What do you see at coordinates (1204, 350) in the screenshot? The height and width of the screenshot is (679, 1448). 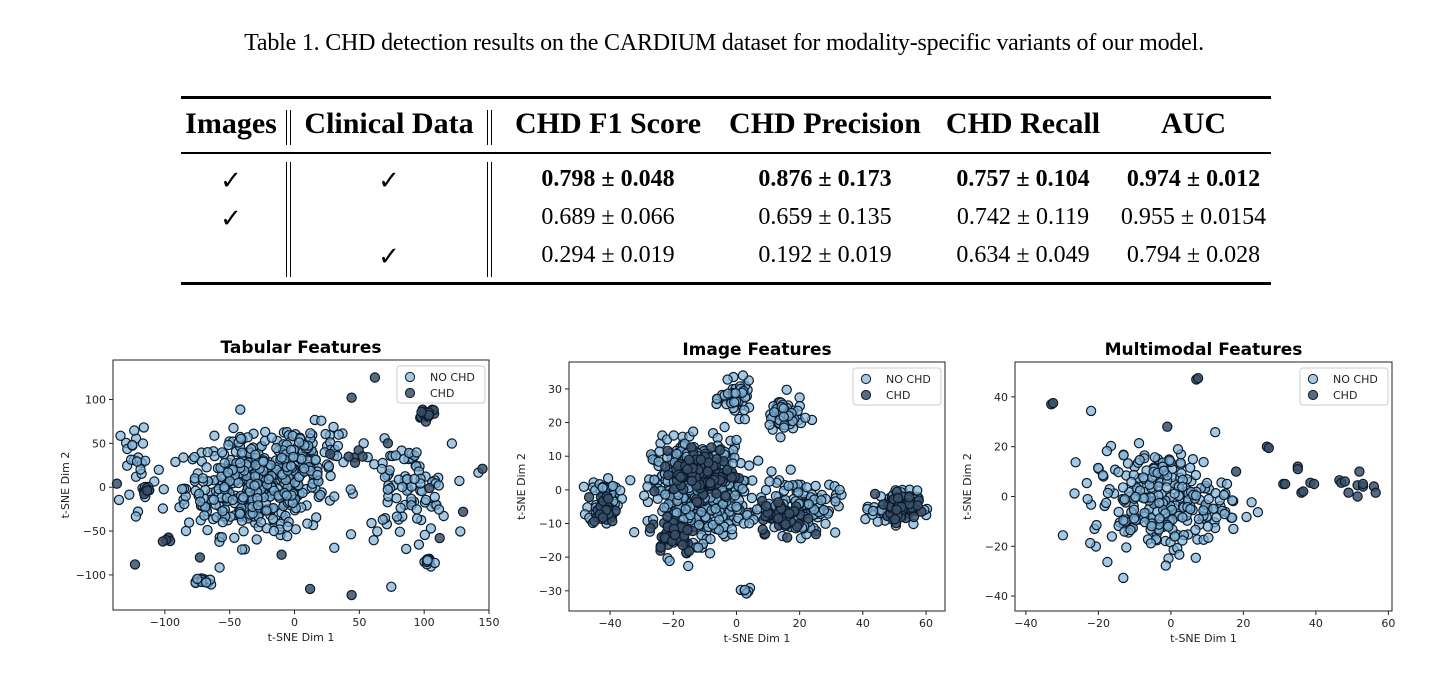 I see `plot-title: Multimodal Features` at bounding box center [1204, 350].